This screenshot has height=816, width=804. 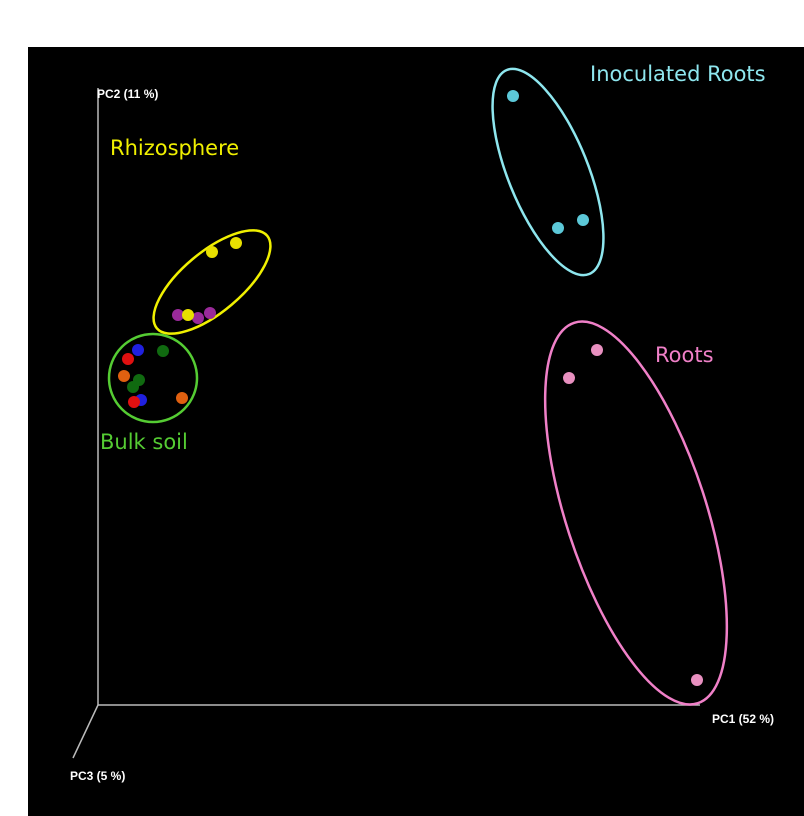 I want to click on axis-label: PC3 (5 %), so click(x=97, y=776).